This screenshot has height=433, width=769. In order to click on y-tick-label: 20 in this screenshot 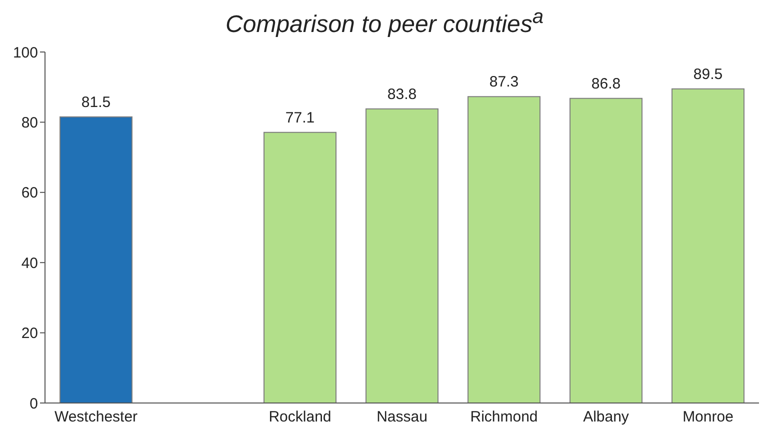, I will do `click(29, 333)`.